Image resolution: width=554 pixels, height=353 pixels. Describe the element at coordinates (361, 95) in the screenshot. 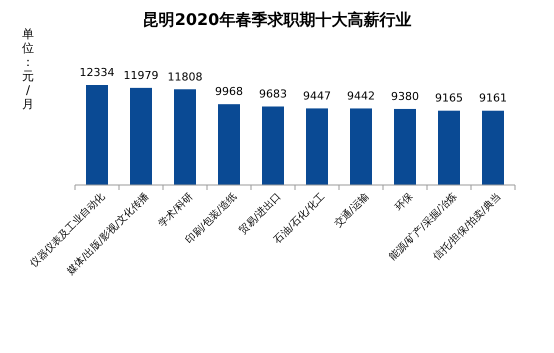

I see `data-label: 9442` at that location.